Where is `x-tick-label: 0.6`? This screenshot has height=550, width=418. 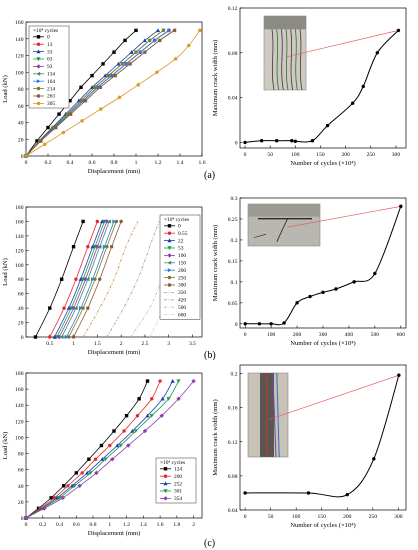 x-tick-label: 0.6 is located at coordinates (92, 163).